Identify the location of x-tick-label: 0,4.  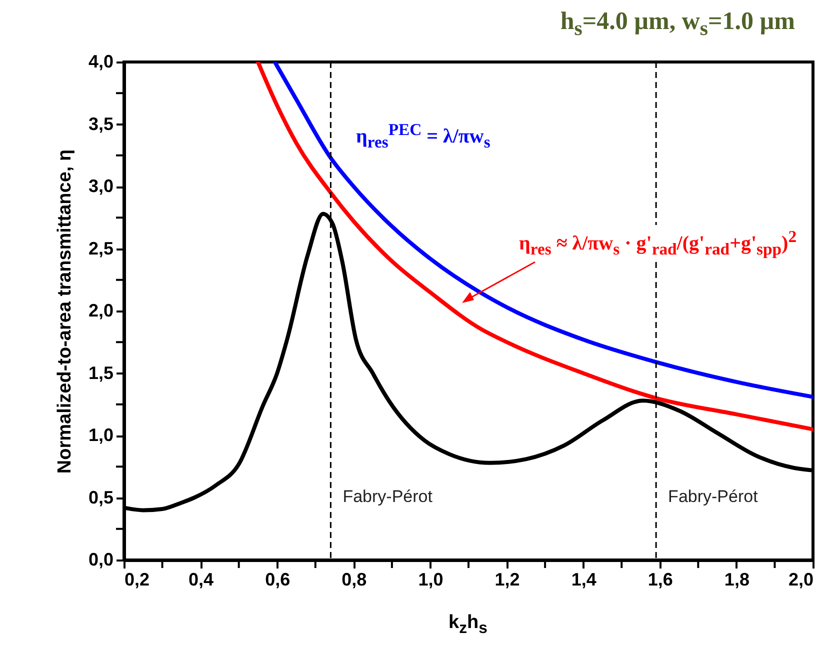
(201, 580).